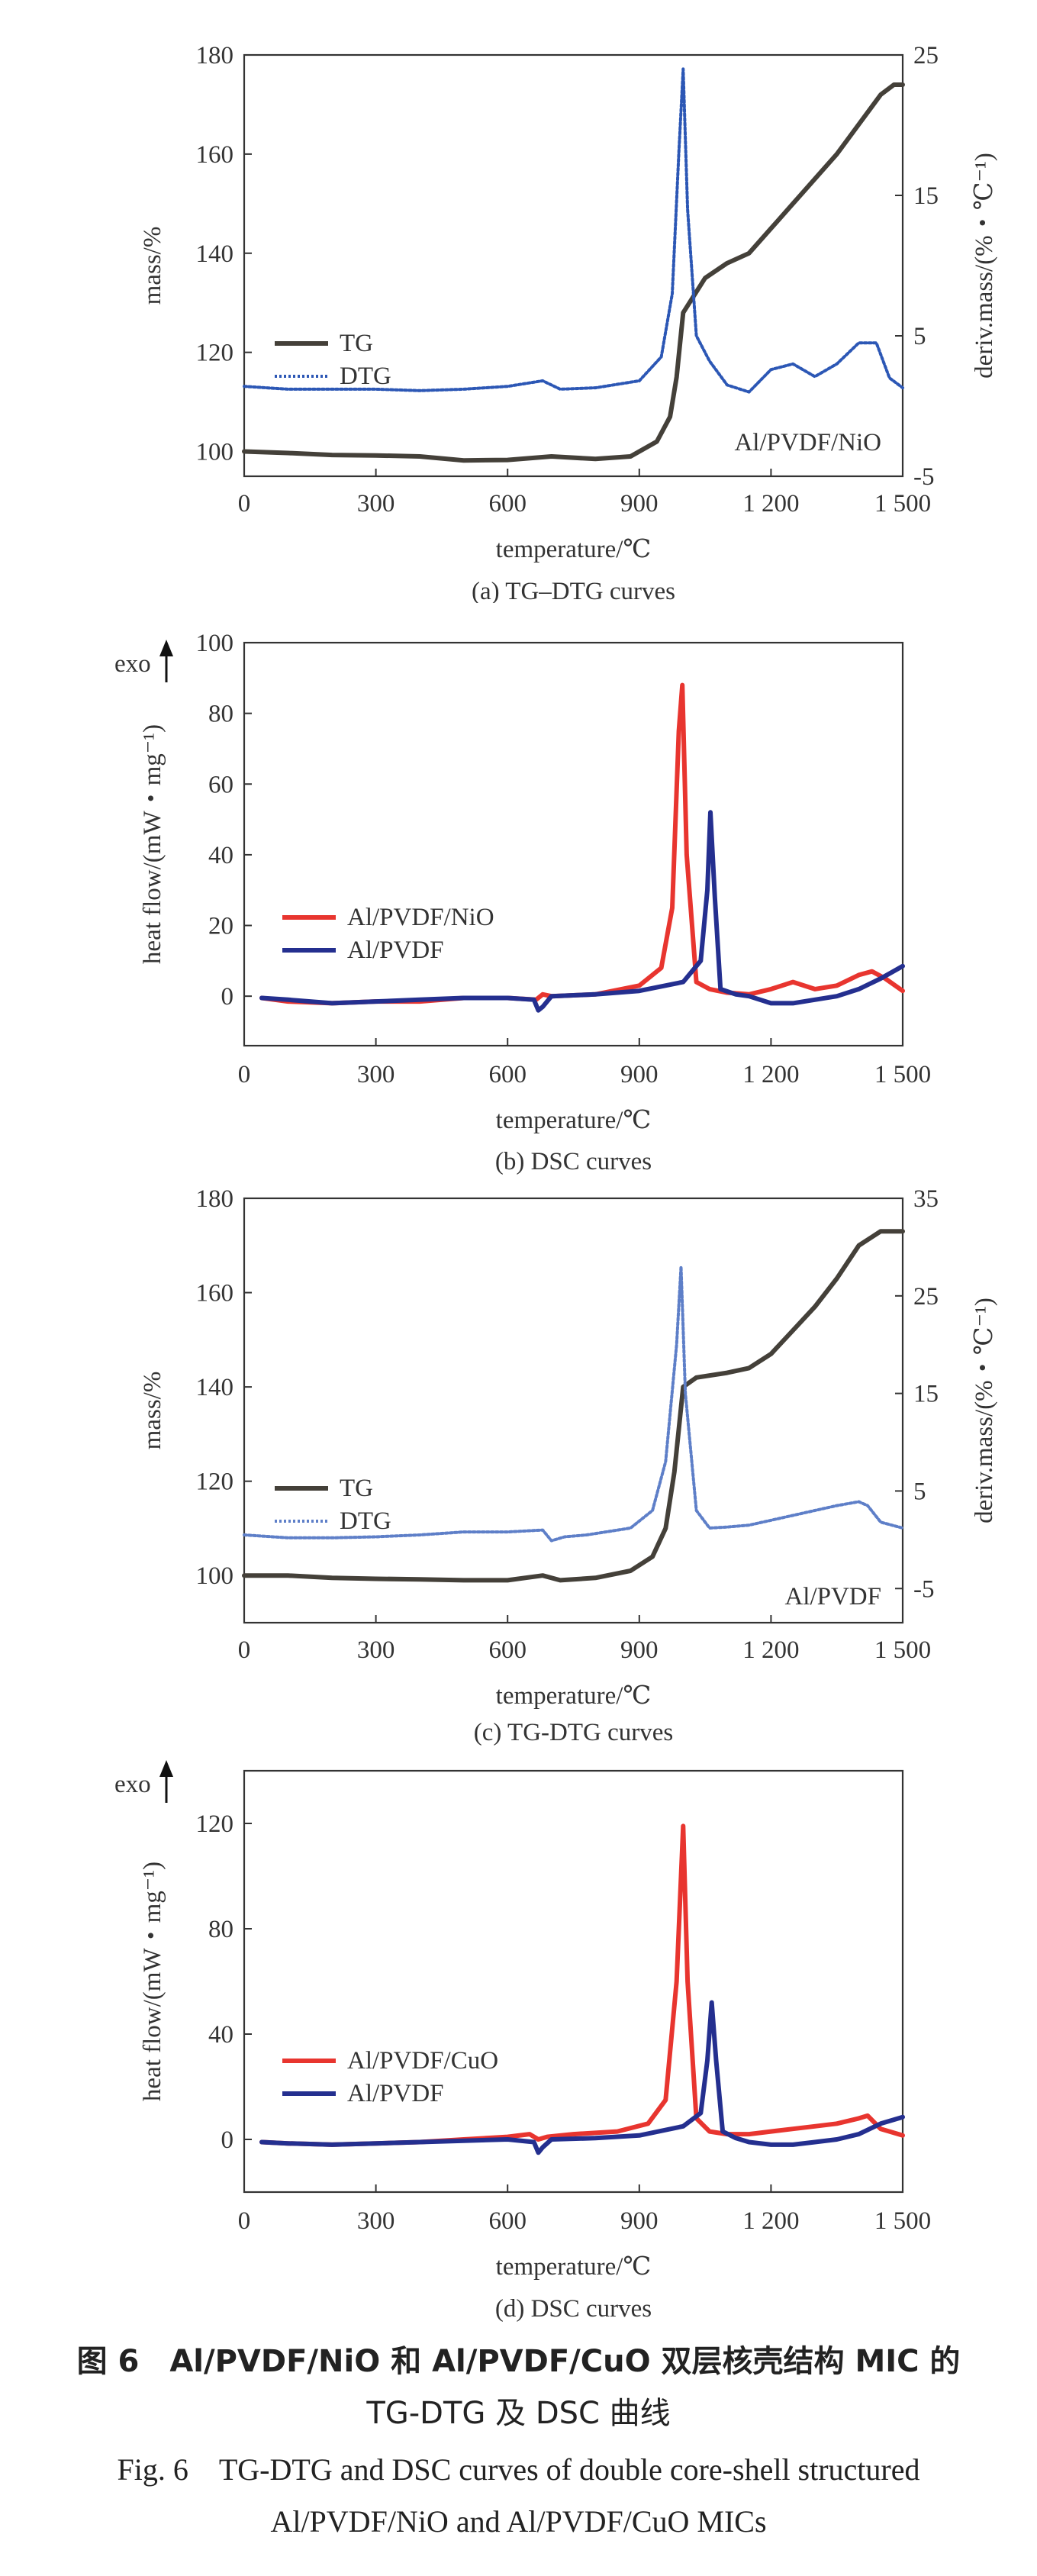 This screenshot has width=1037, height=2576. What do you see at coordinates (228, 997) in the screenshot?
I see `y-tick-label: 0` at bounding box center [228, 997].